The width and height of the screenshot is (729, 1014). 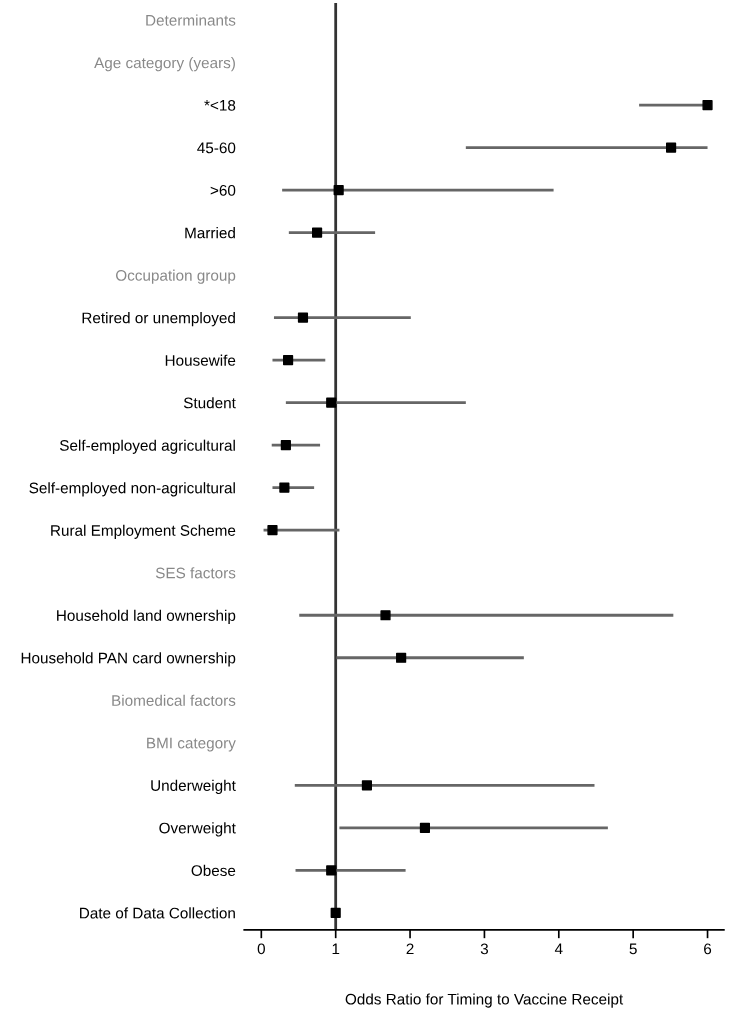 I want to click on y-tick-label: Household land ownership, so click(x=146, y=616).